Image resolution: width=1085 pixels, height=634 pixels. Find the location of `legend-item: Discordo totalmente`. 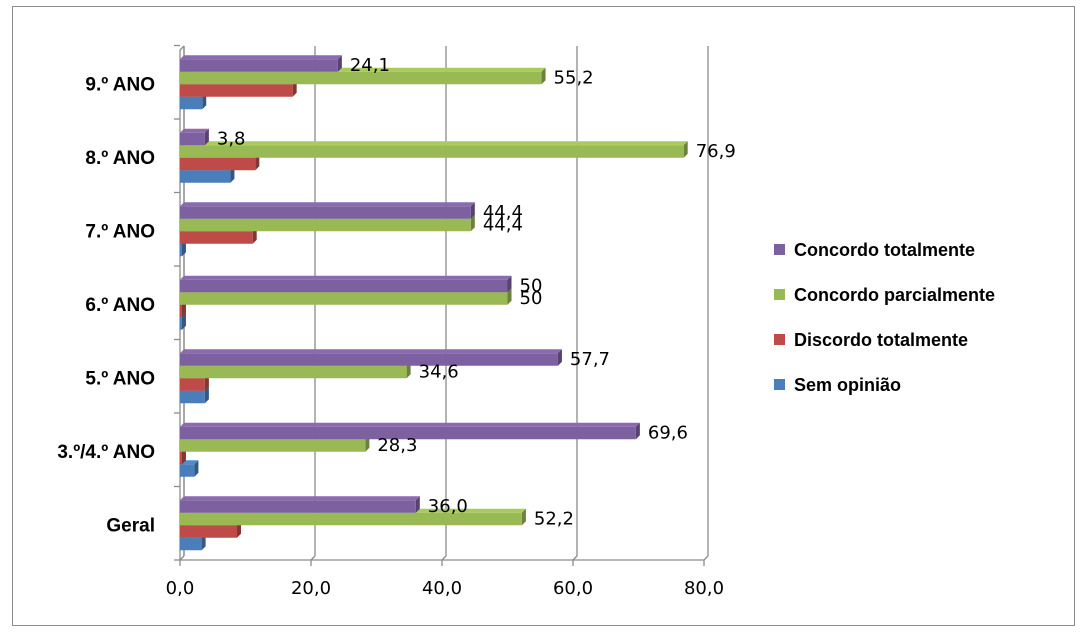

legend-item: Discordo totalmente is located at coordinates (871, 340).